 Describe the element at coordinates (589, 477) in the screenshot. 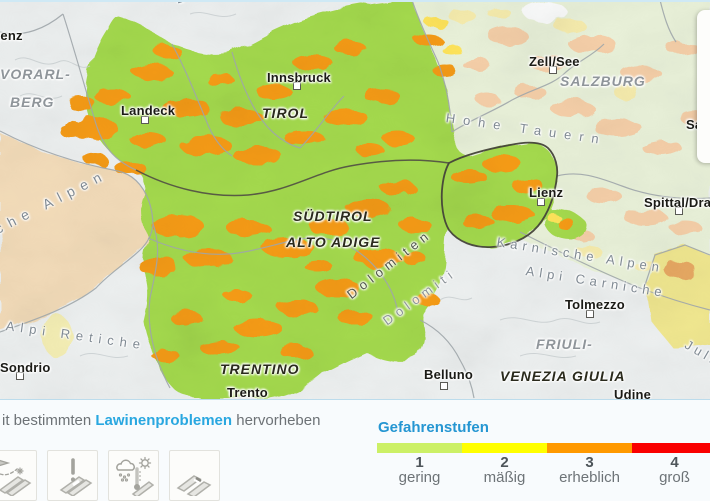

I see `legend-level-3-label: erheblich` at that location.